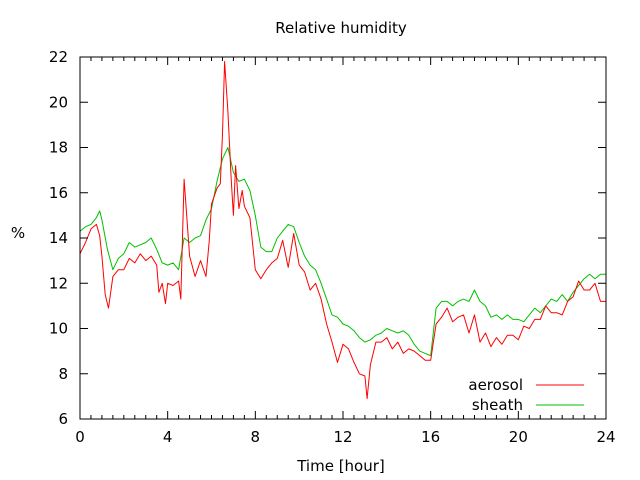 The width and height of the screenshot is (640, 480). I want to click on x-tick-label: 16, so click(430, 437).